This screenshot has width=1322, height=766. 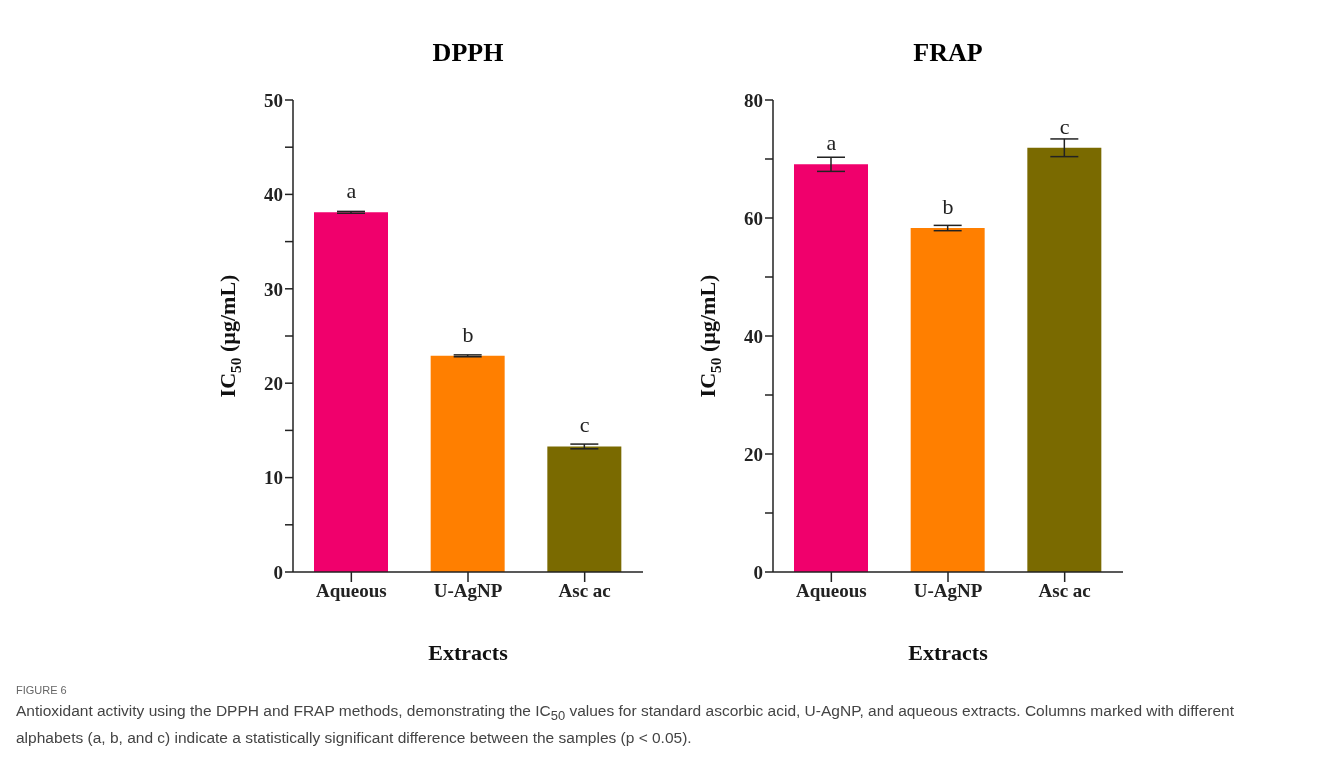 What do you see at coordinates (948, 53) in the screenshot?
I see `chart-title: FRAP` at bounding box center [948, 53].